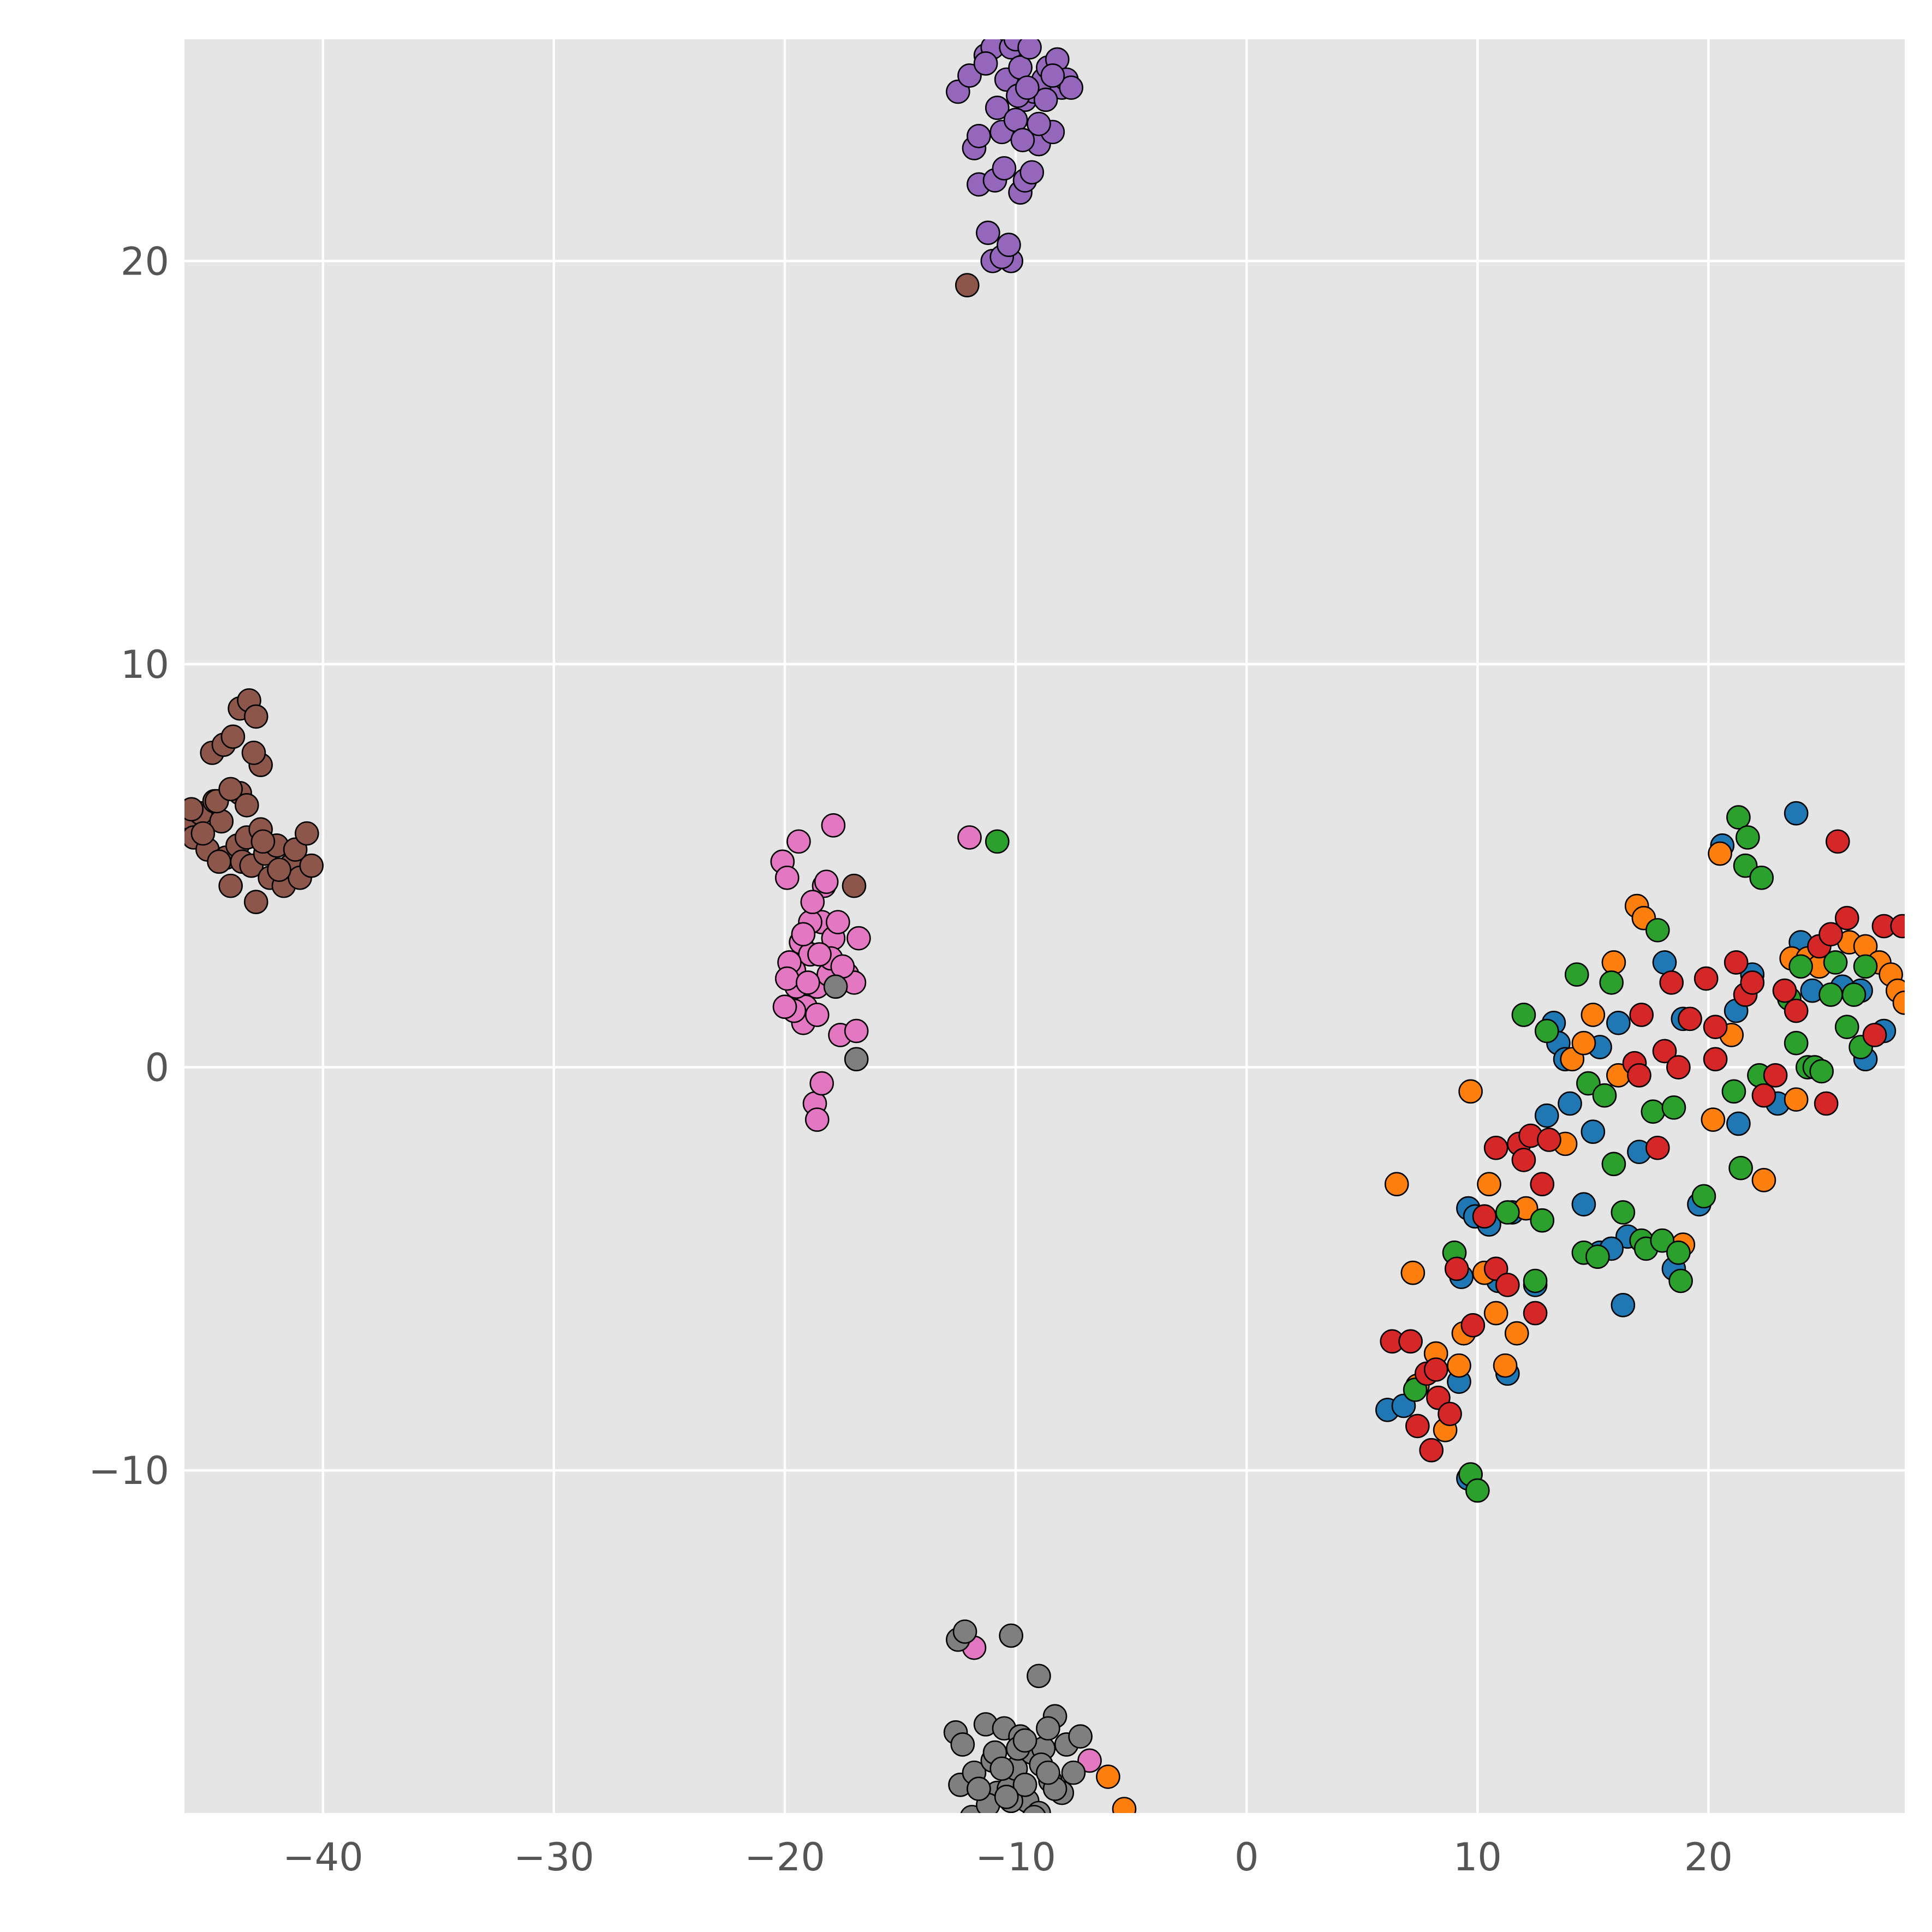 Image resolution: width=1932 pixels, height=1932 pixels. Describe the element at coordinates (554, 1857) in the screenshot. I see `x-tick-label: −30` at that location.